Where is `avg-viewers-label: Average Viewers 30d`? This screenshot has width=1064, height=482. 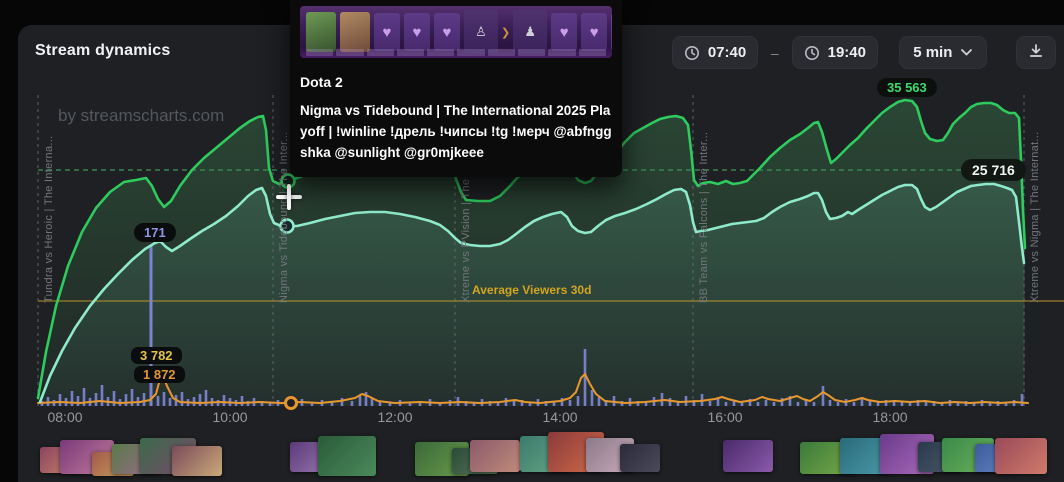 avg-viewers-label: Average Viewers 30d is located at coordinates (532, 290).